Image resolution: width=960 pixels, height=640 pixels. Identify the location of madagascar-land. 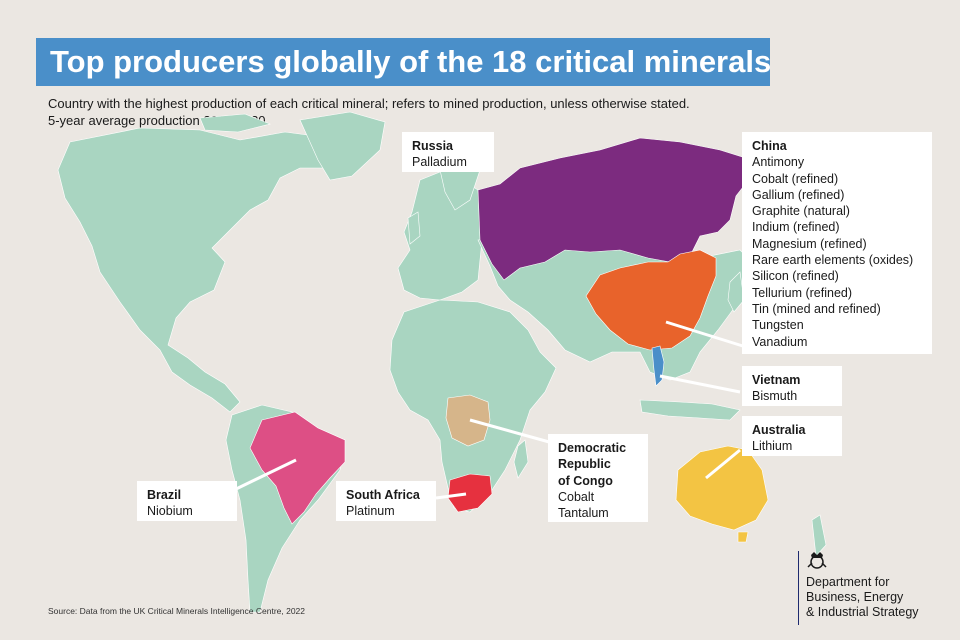
(521, 459).